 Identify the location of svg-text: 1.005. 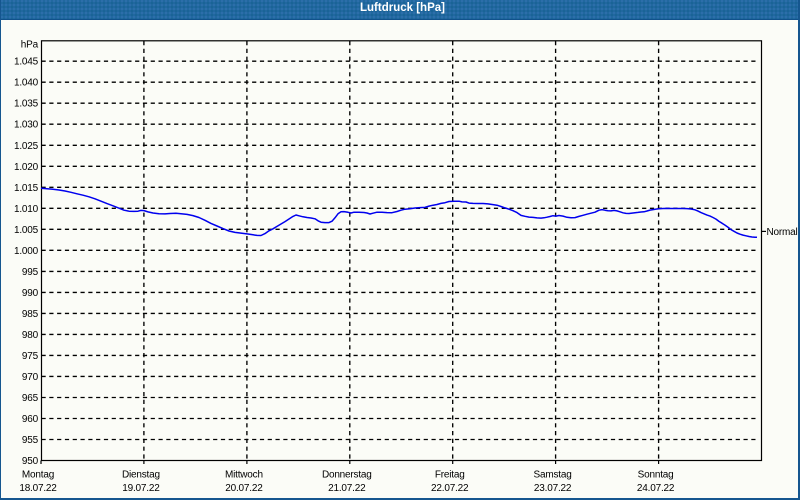
(26, 230).